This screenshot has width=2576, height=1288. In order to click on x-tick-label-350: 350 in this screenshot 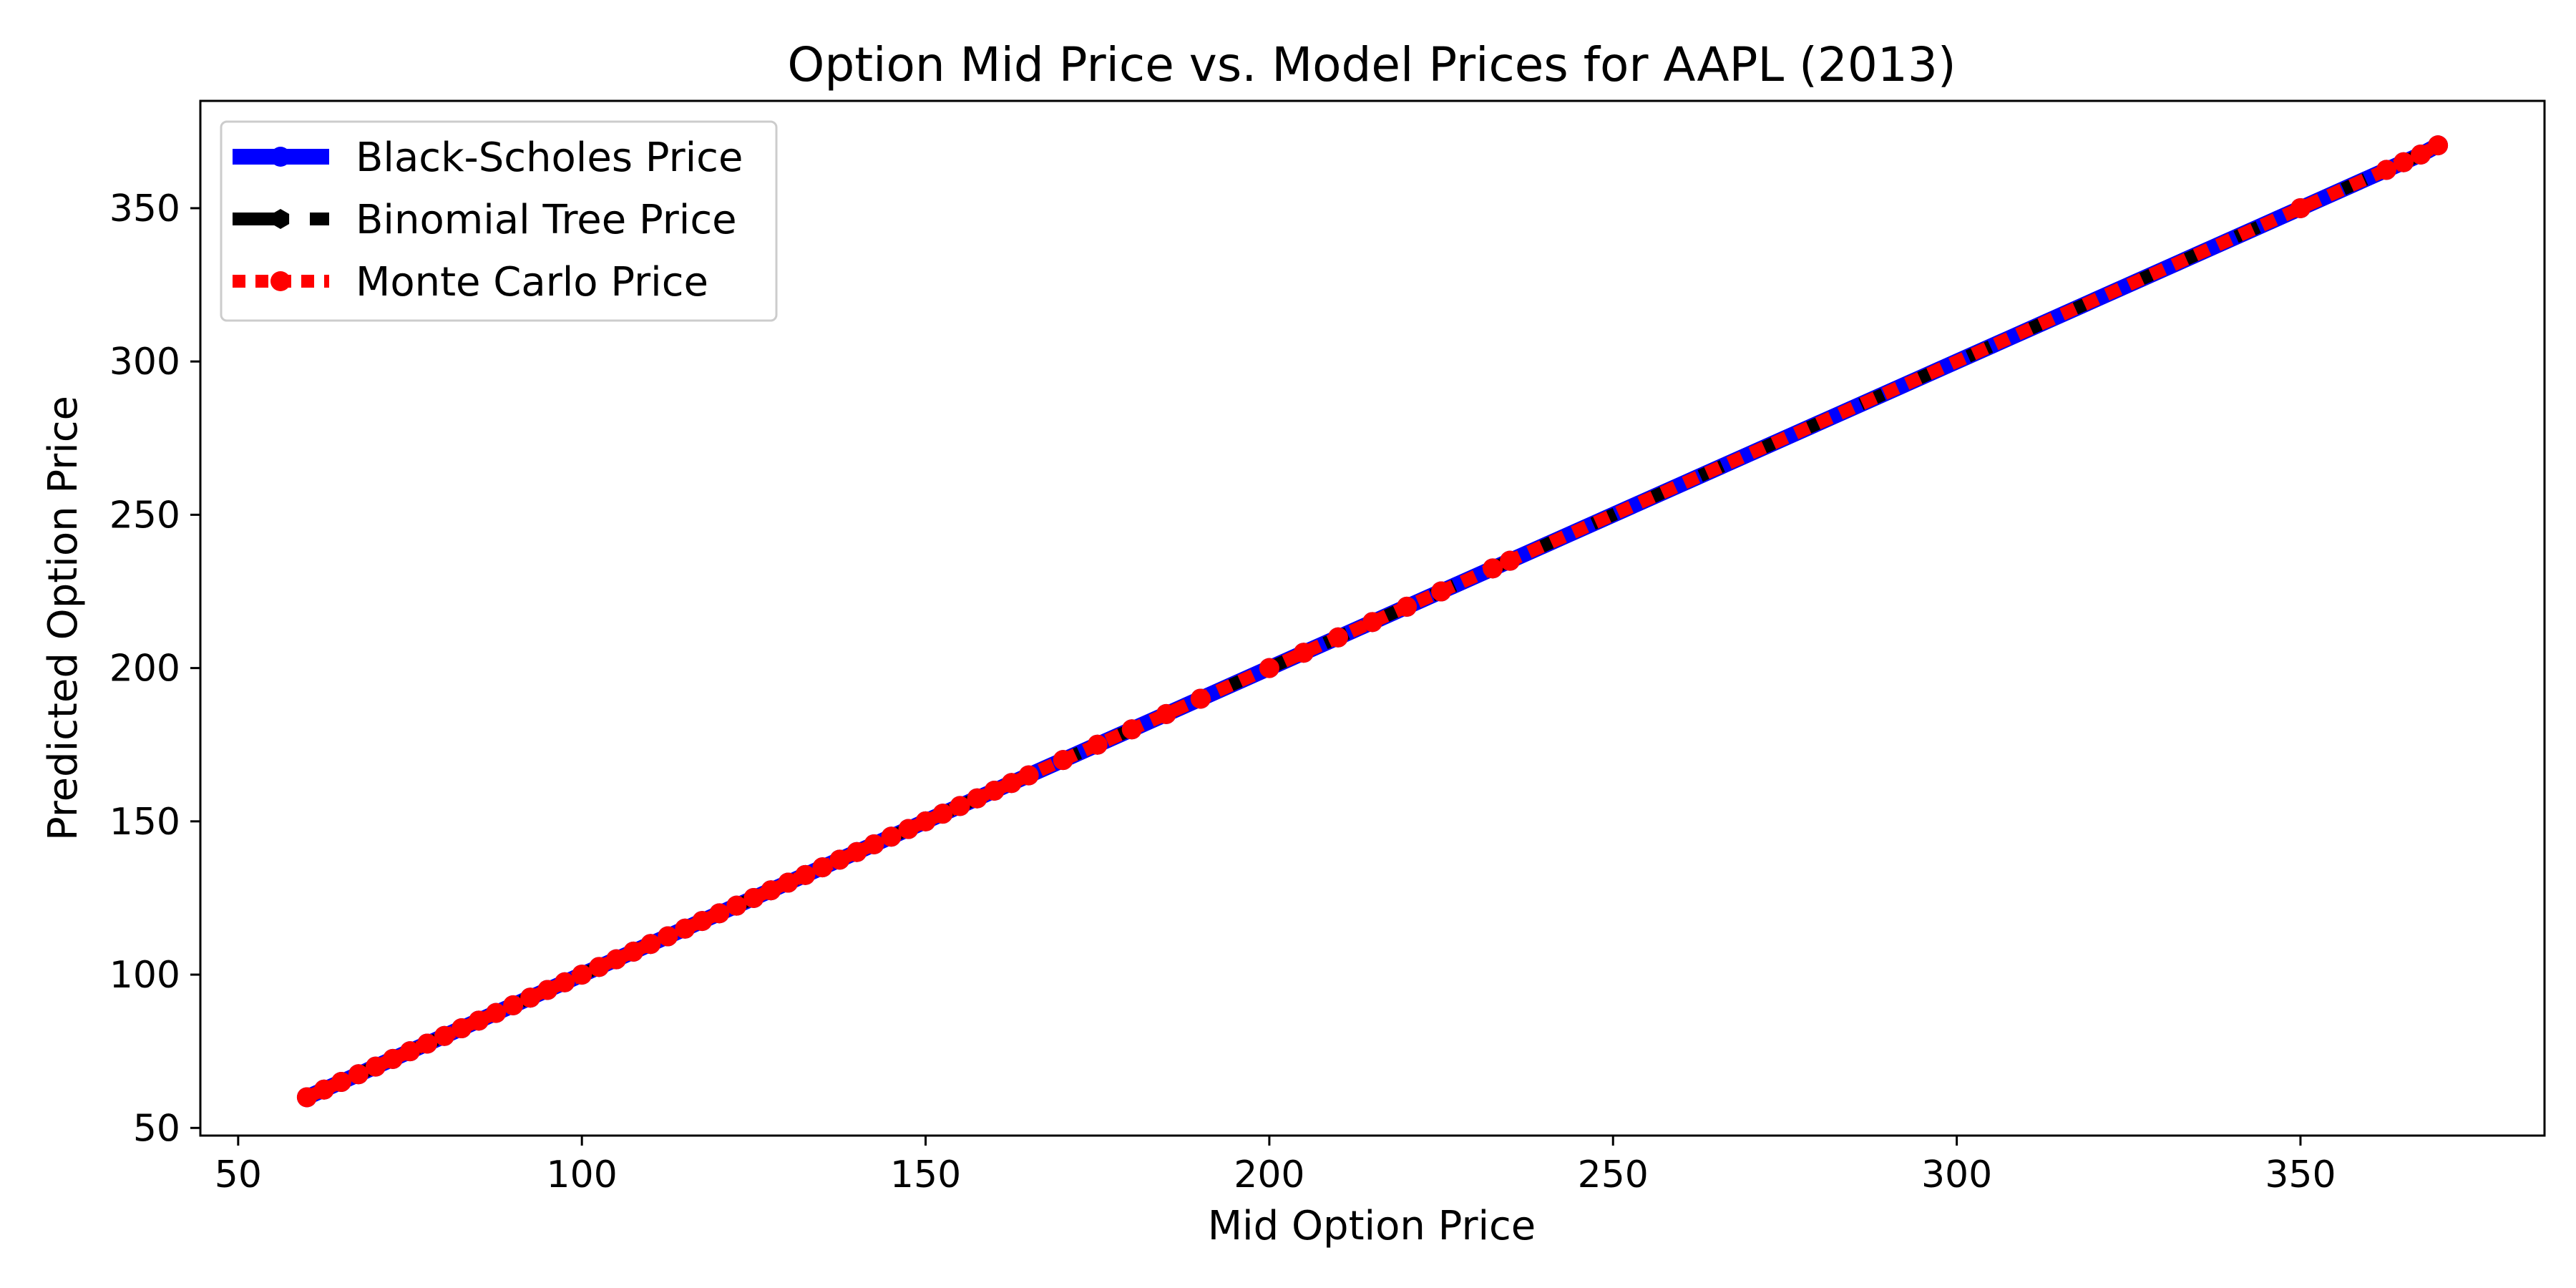, I will do `click(2300, 1174)`.